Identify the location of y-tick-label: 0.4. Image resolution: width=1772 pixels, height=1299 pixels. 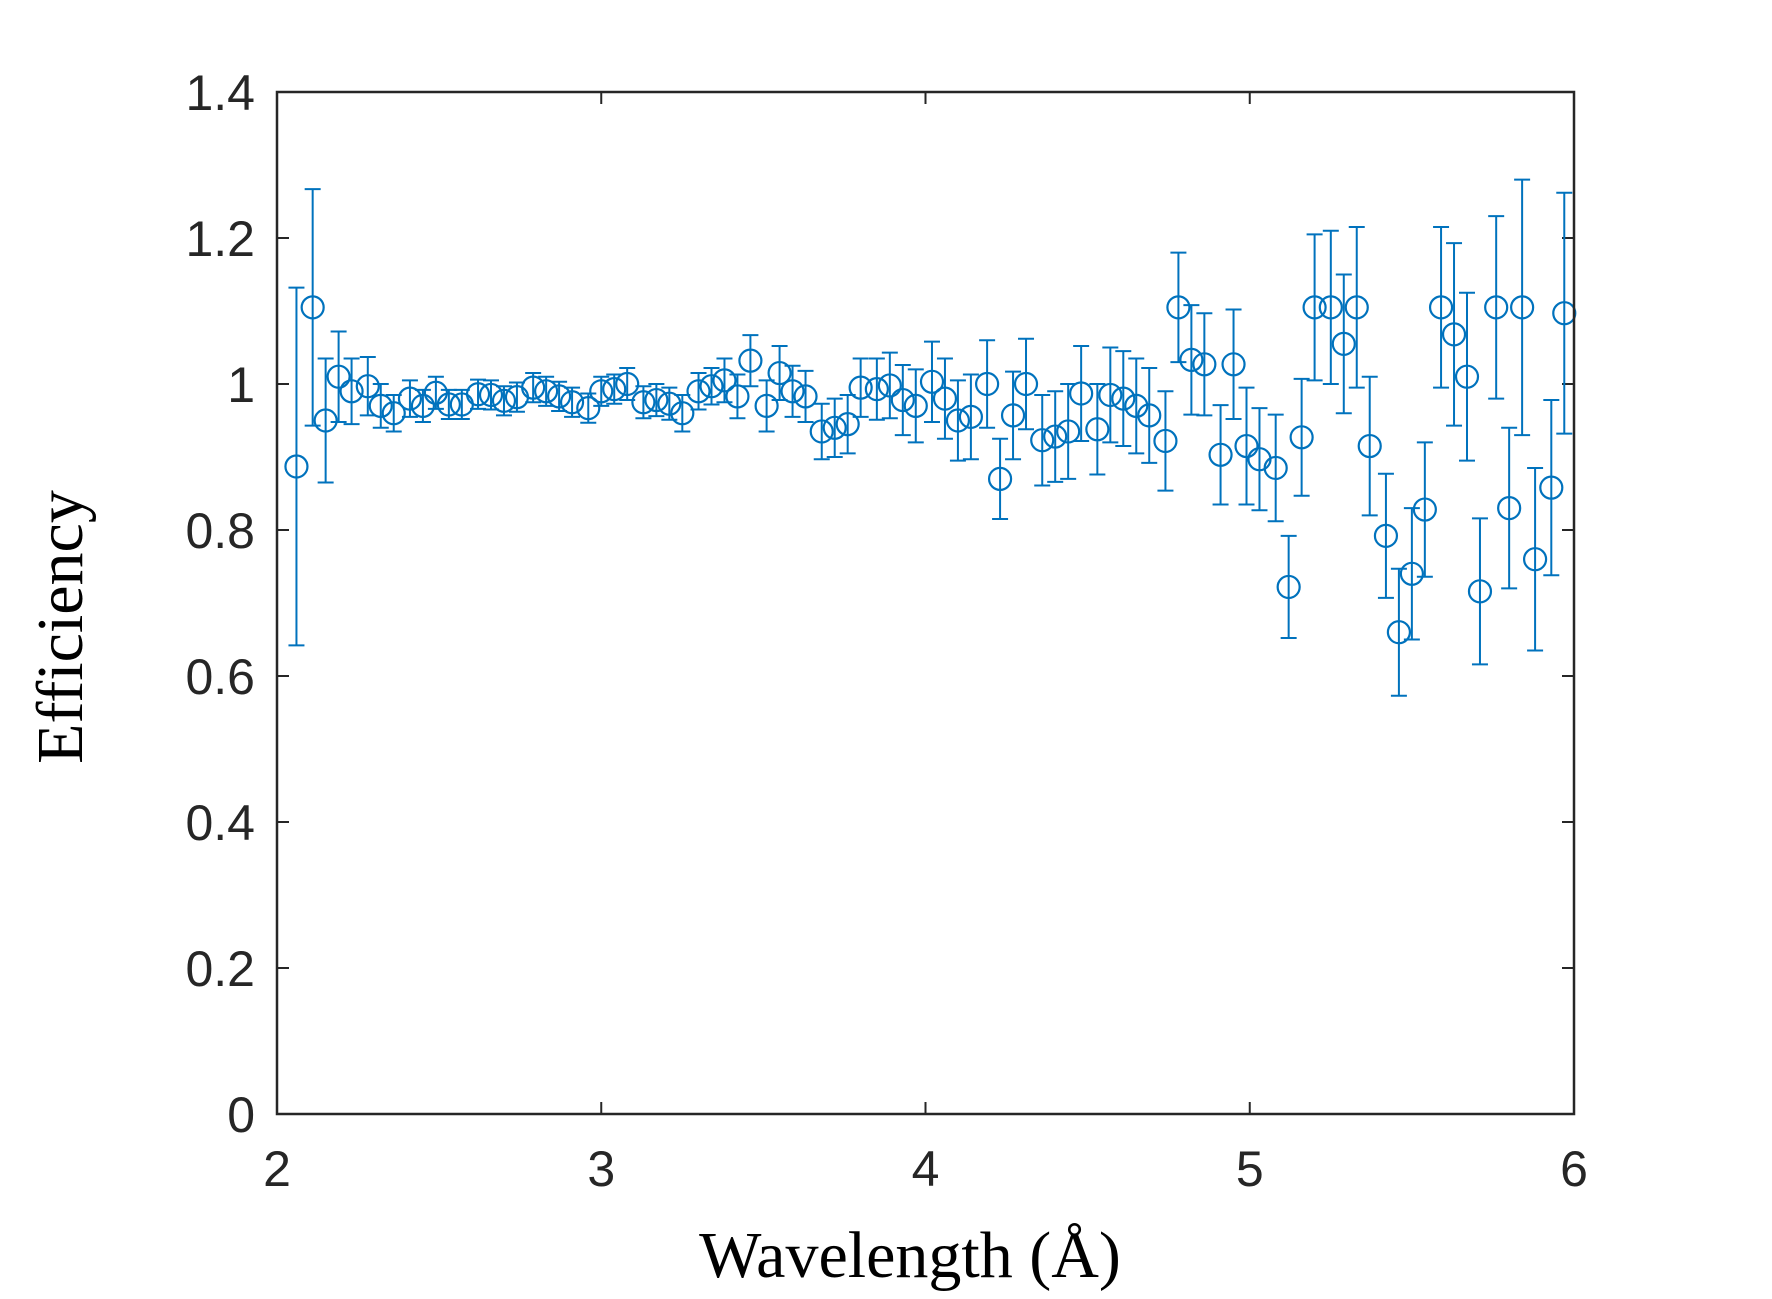
(220, 823).